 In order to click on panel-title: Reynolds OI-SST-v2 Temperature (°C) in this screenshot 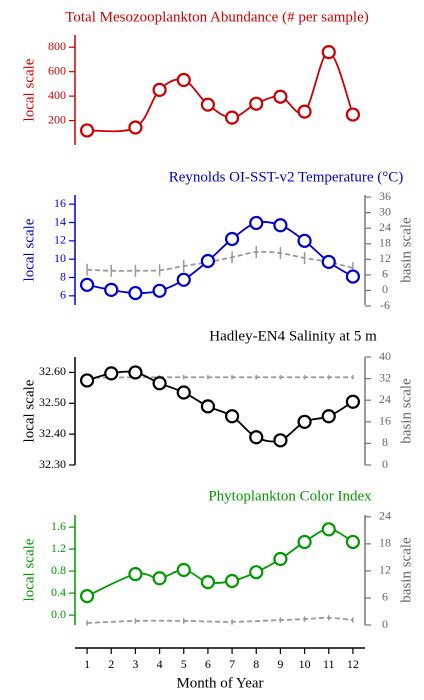, I will do `click(286, 177)`.